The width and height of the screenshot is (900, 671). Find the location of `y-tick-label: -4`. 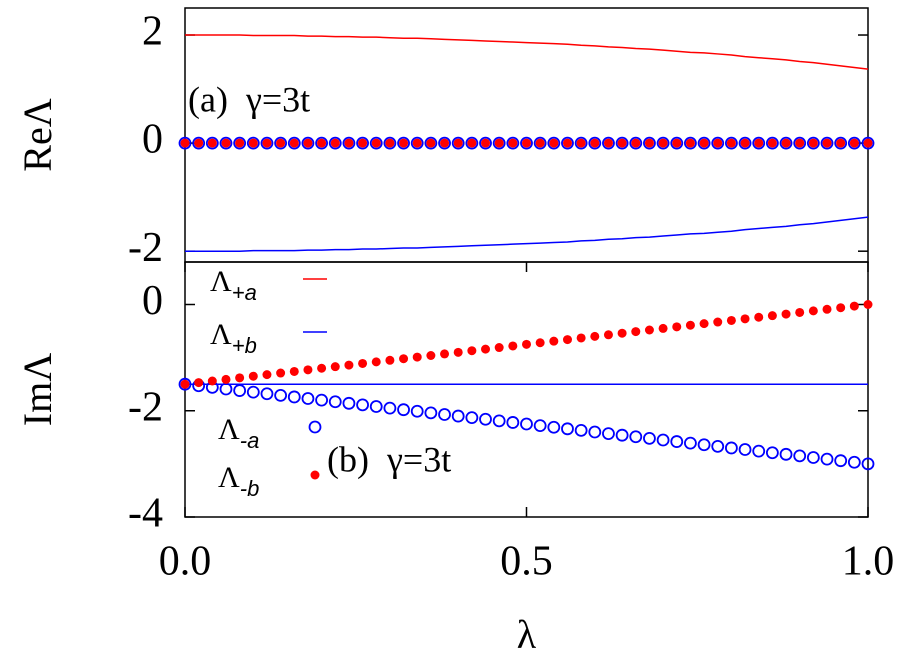

y-tick-label: -4 is located at coordinates (145, 514).